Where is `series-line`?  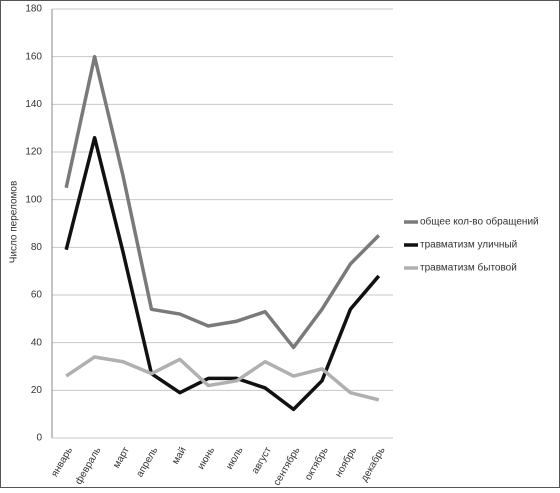
series-line is located at coordinates (222, 378).